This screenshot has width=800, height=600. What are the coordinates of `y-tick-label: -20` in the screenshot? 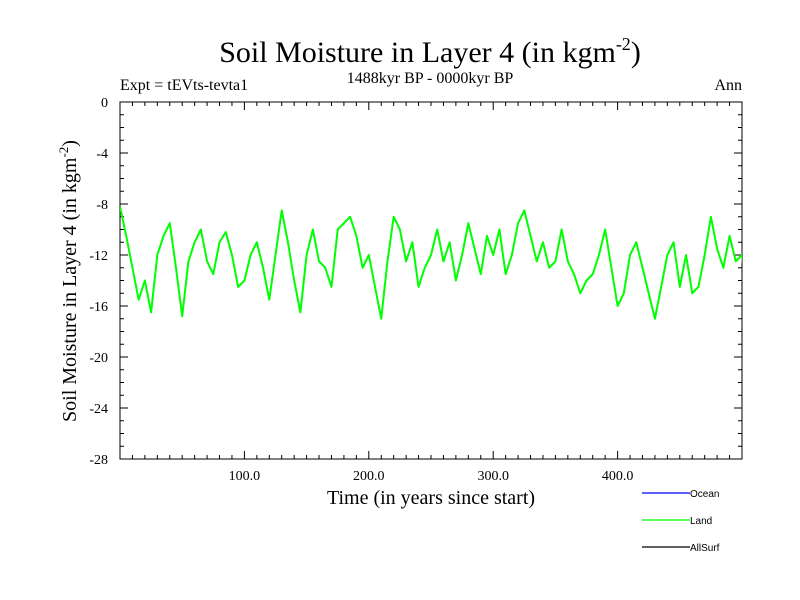 It's located at (98, 358).